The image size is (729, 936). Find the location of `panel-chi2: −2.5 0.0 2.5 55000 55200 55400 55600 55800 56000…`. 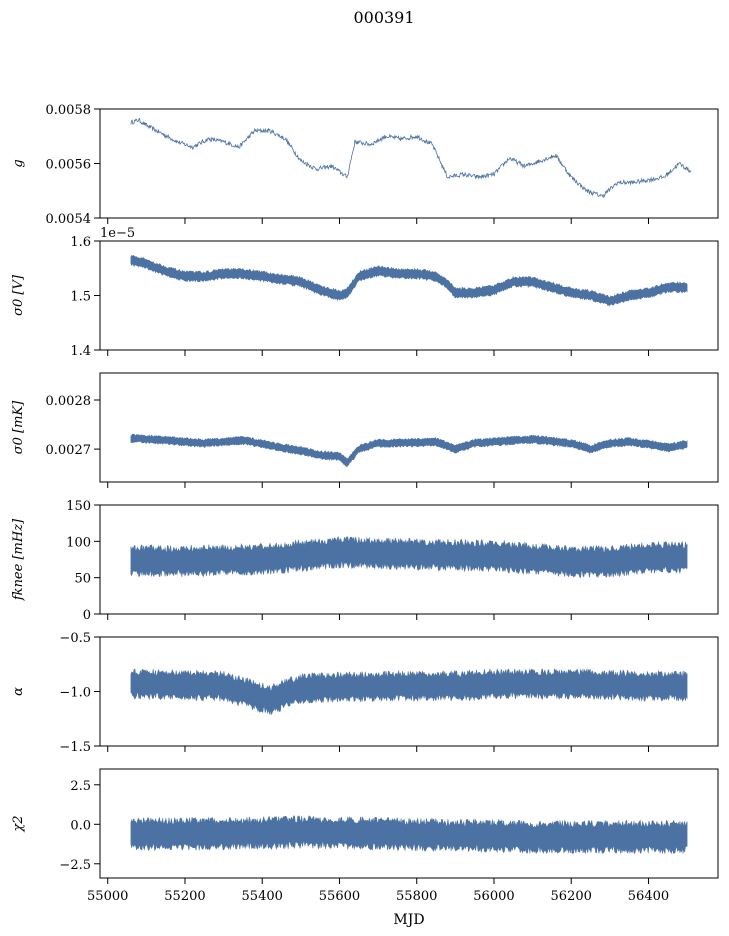

panel-chi2: −2.5 0.0 2.5 55000 55200 55400 55600 55800 56000… is located at coordinates (365, 836).